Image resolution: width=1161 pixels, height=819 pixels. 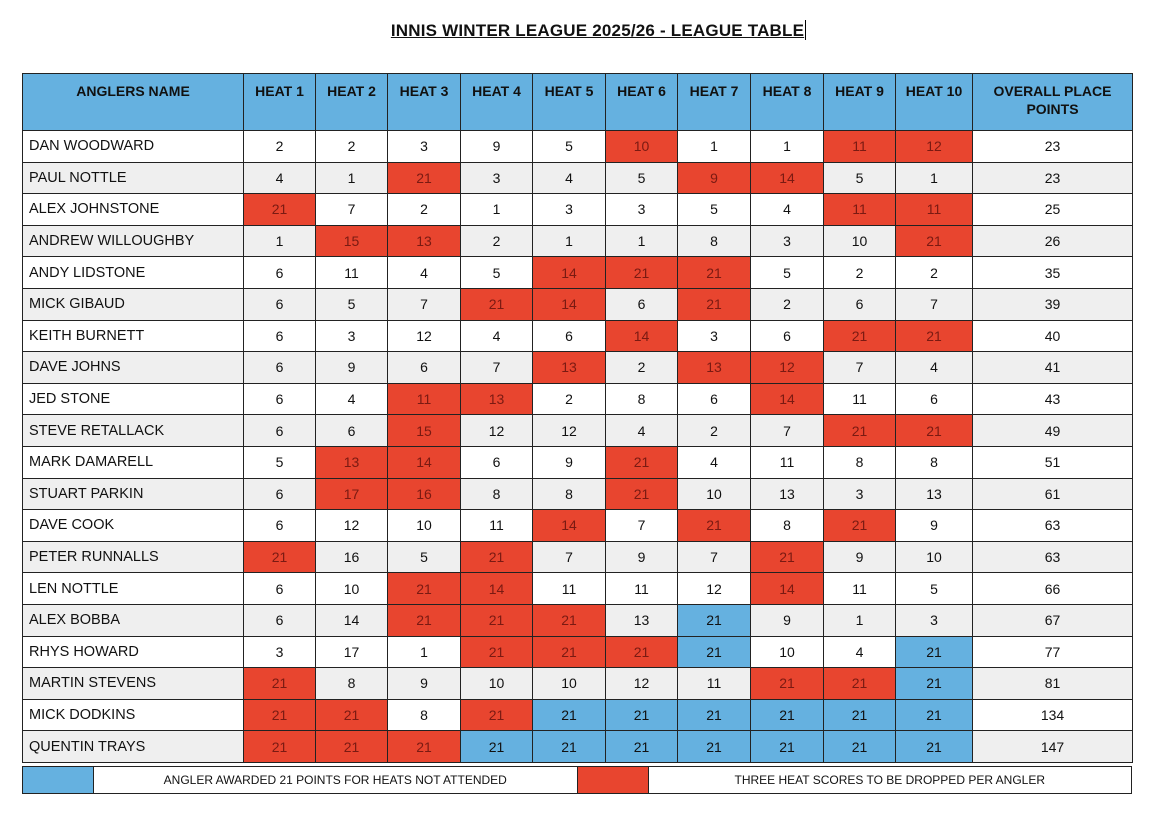 What do you see at coordinates (1052, 430) in the screenshot?
I see `overall-points: 49` at bounding box center [1052, 430].